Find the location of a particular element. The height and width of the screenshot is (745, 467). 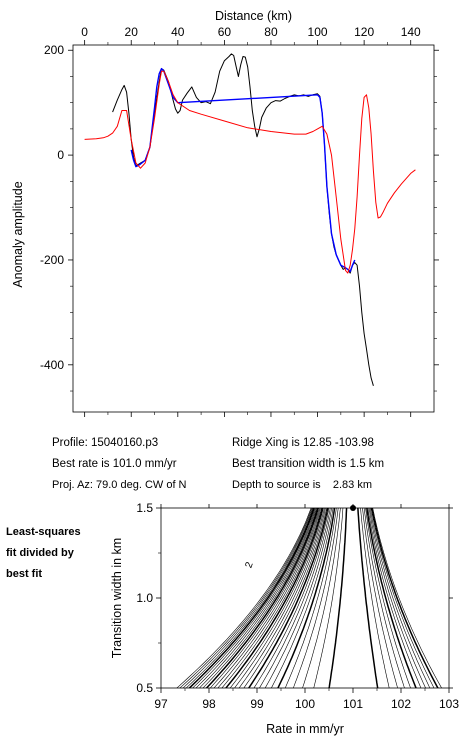

x-tick-label: 80 is located at coordinates (271, 32).